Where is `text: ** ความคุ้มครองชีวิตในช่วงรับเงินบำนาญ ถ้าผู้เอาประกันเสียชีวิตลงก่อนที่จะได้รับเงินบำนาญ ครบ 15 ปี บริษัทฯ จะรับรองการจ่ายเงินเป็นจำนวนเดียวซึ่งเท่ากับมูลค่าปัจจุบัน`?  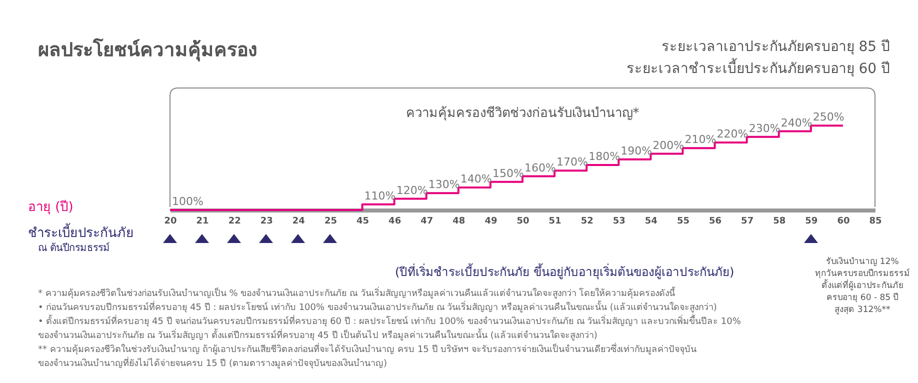 text: ** ความคุ้มครองชีวิตในช่วงรับเงินบำนาญ ถ้าผู้เอาประกันเสียชีวิตลงก่อนที่จะได้รับเงินบำนาญ ครบ 15 ปี บริษัทฯ จะรับรองการจ่ายเงินเป็นจำนวนเดียวซึ่งเท่ากับมูลค่าปัจจุบัน is located at coordinates (367, 350).